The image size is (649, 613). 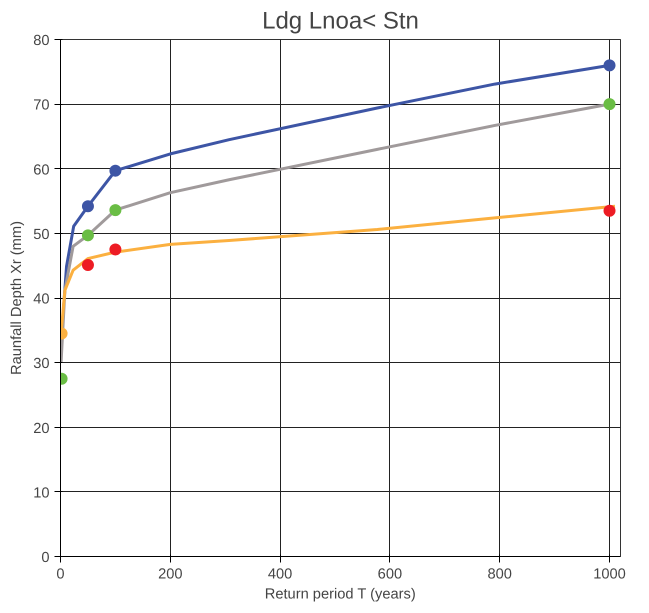 What do you see at coordinates (41, 300) in the screenshot?
I see `y-tick-label: 40` at bounding box center [41, 300].